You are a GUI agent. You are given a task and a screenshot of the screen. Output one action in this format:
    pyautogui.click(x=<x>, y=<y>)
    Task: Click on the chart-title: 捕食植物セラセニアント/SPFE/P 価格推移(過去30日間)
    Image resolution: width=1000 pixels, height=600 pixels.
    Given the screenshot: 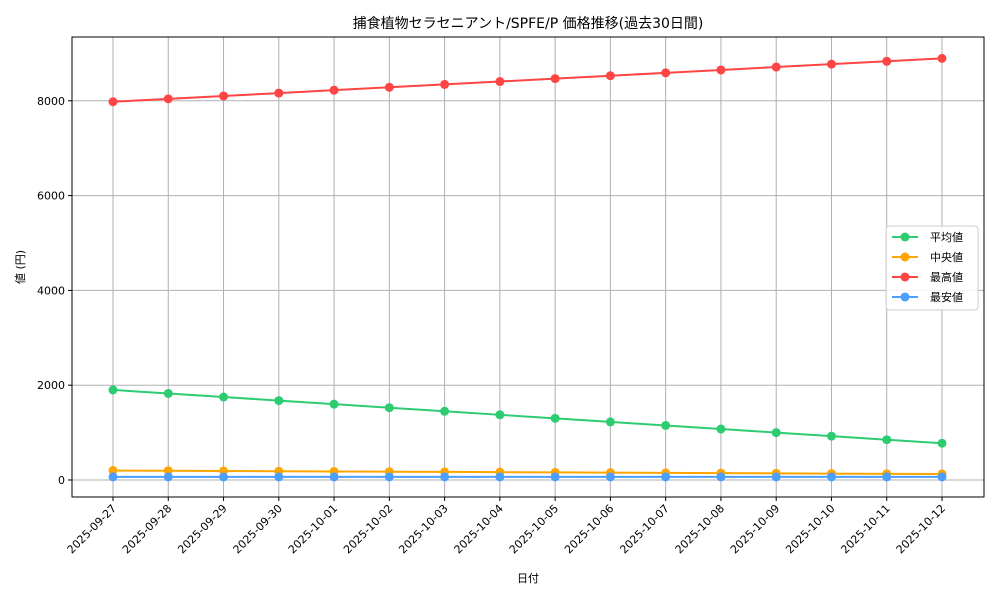 What is the action you would take?
    pyautogui.click(x=528, y=23)
    